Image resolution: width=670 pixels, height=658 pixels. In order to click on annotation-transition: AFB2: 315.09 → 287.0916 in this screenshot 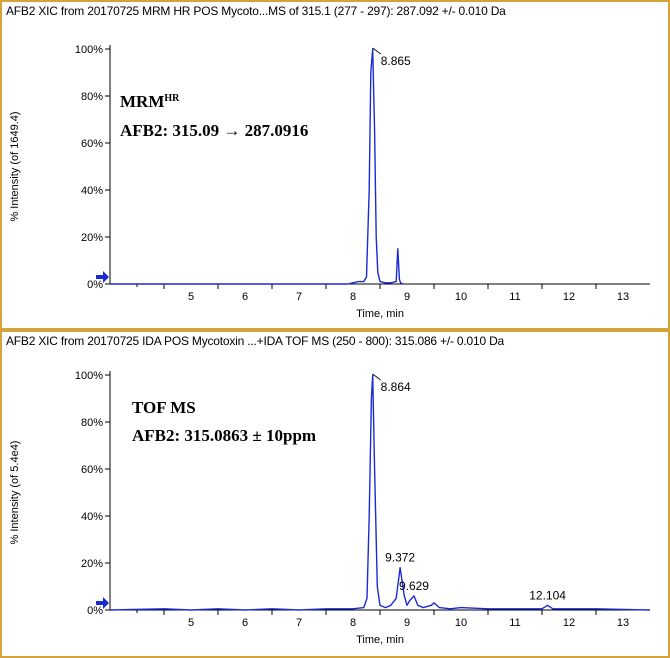, I will do `click(214, 130)`.